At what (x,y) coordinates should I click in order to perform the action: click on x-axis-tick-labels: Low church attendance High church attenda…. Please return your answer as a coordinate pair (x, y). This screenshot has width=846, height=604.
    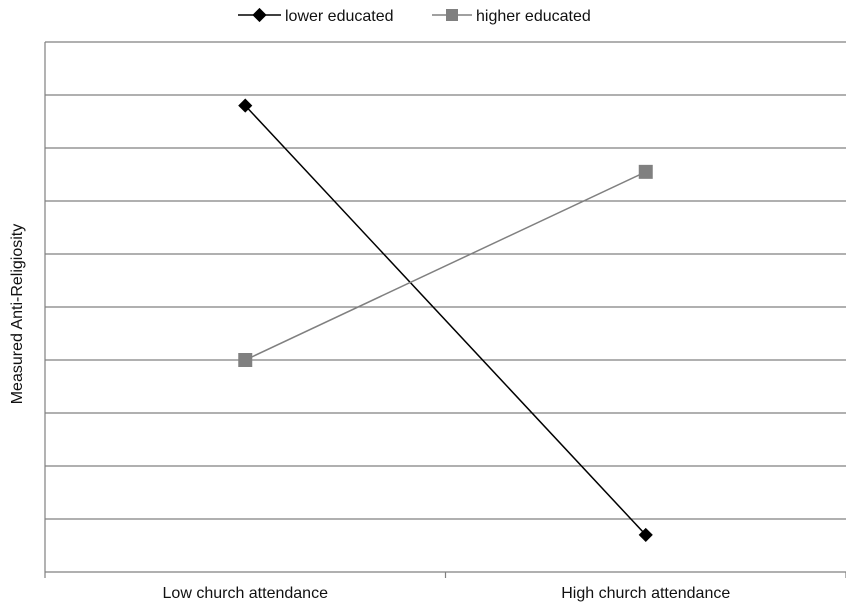
    Looking at the image, I should click on (447, 593).